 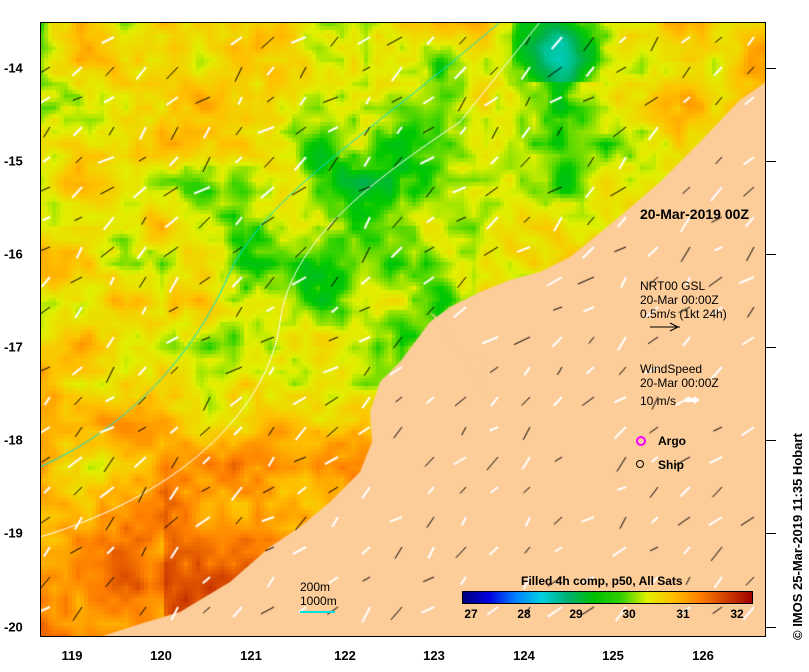 What do you see at coordinates (613, 655) in the screenshot?
I see `x-tick-label: 125` at bounding box center [613, 655].